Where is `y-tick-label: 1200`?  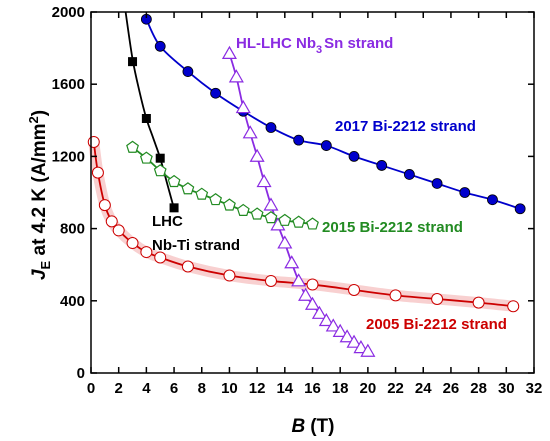 y-tick-label: 1200 is located at coordinates (68, 156).